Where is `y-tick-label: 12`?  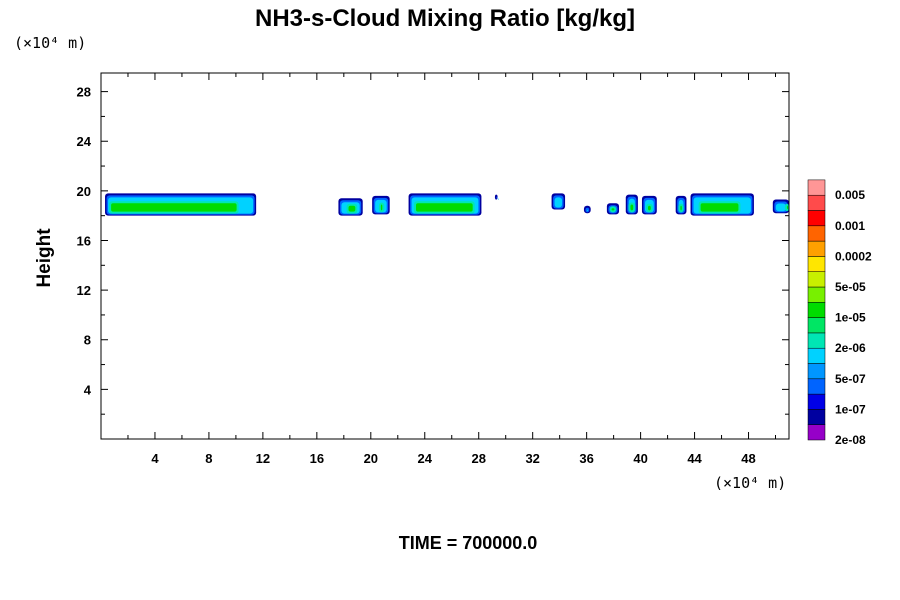
y-tick-label: 12 is located at coordinates (84, 290).